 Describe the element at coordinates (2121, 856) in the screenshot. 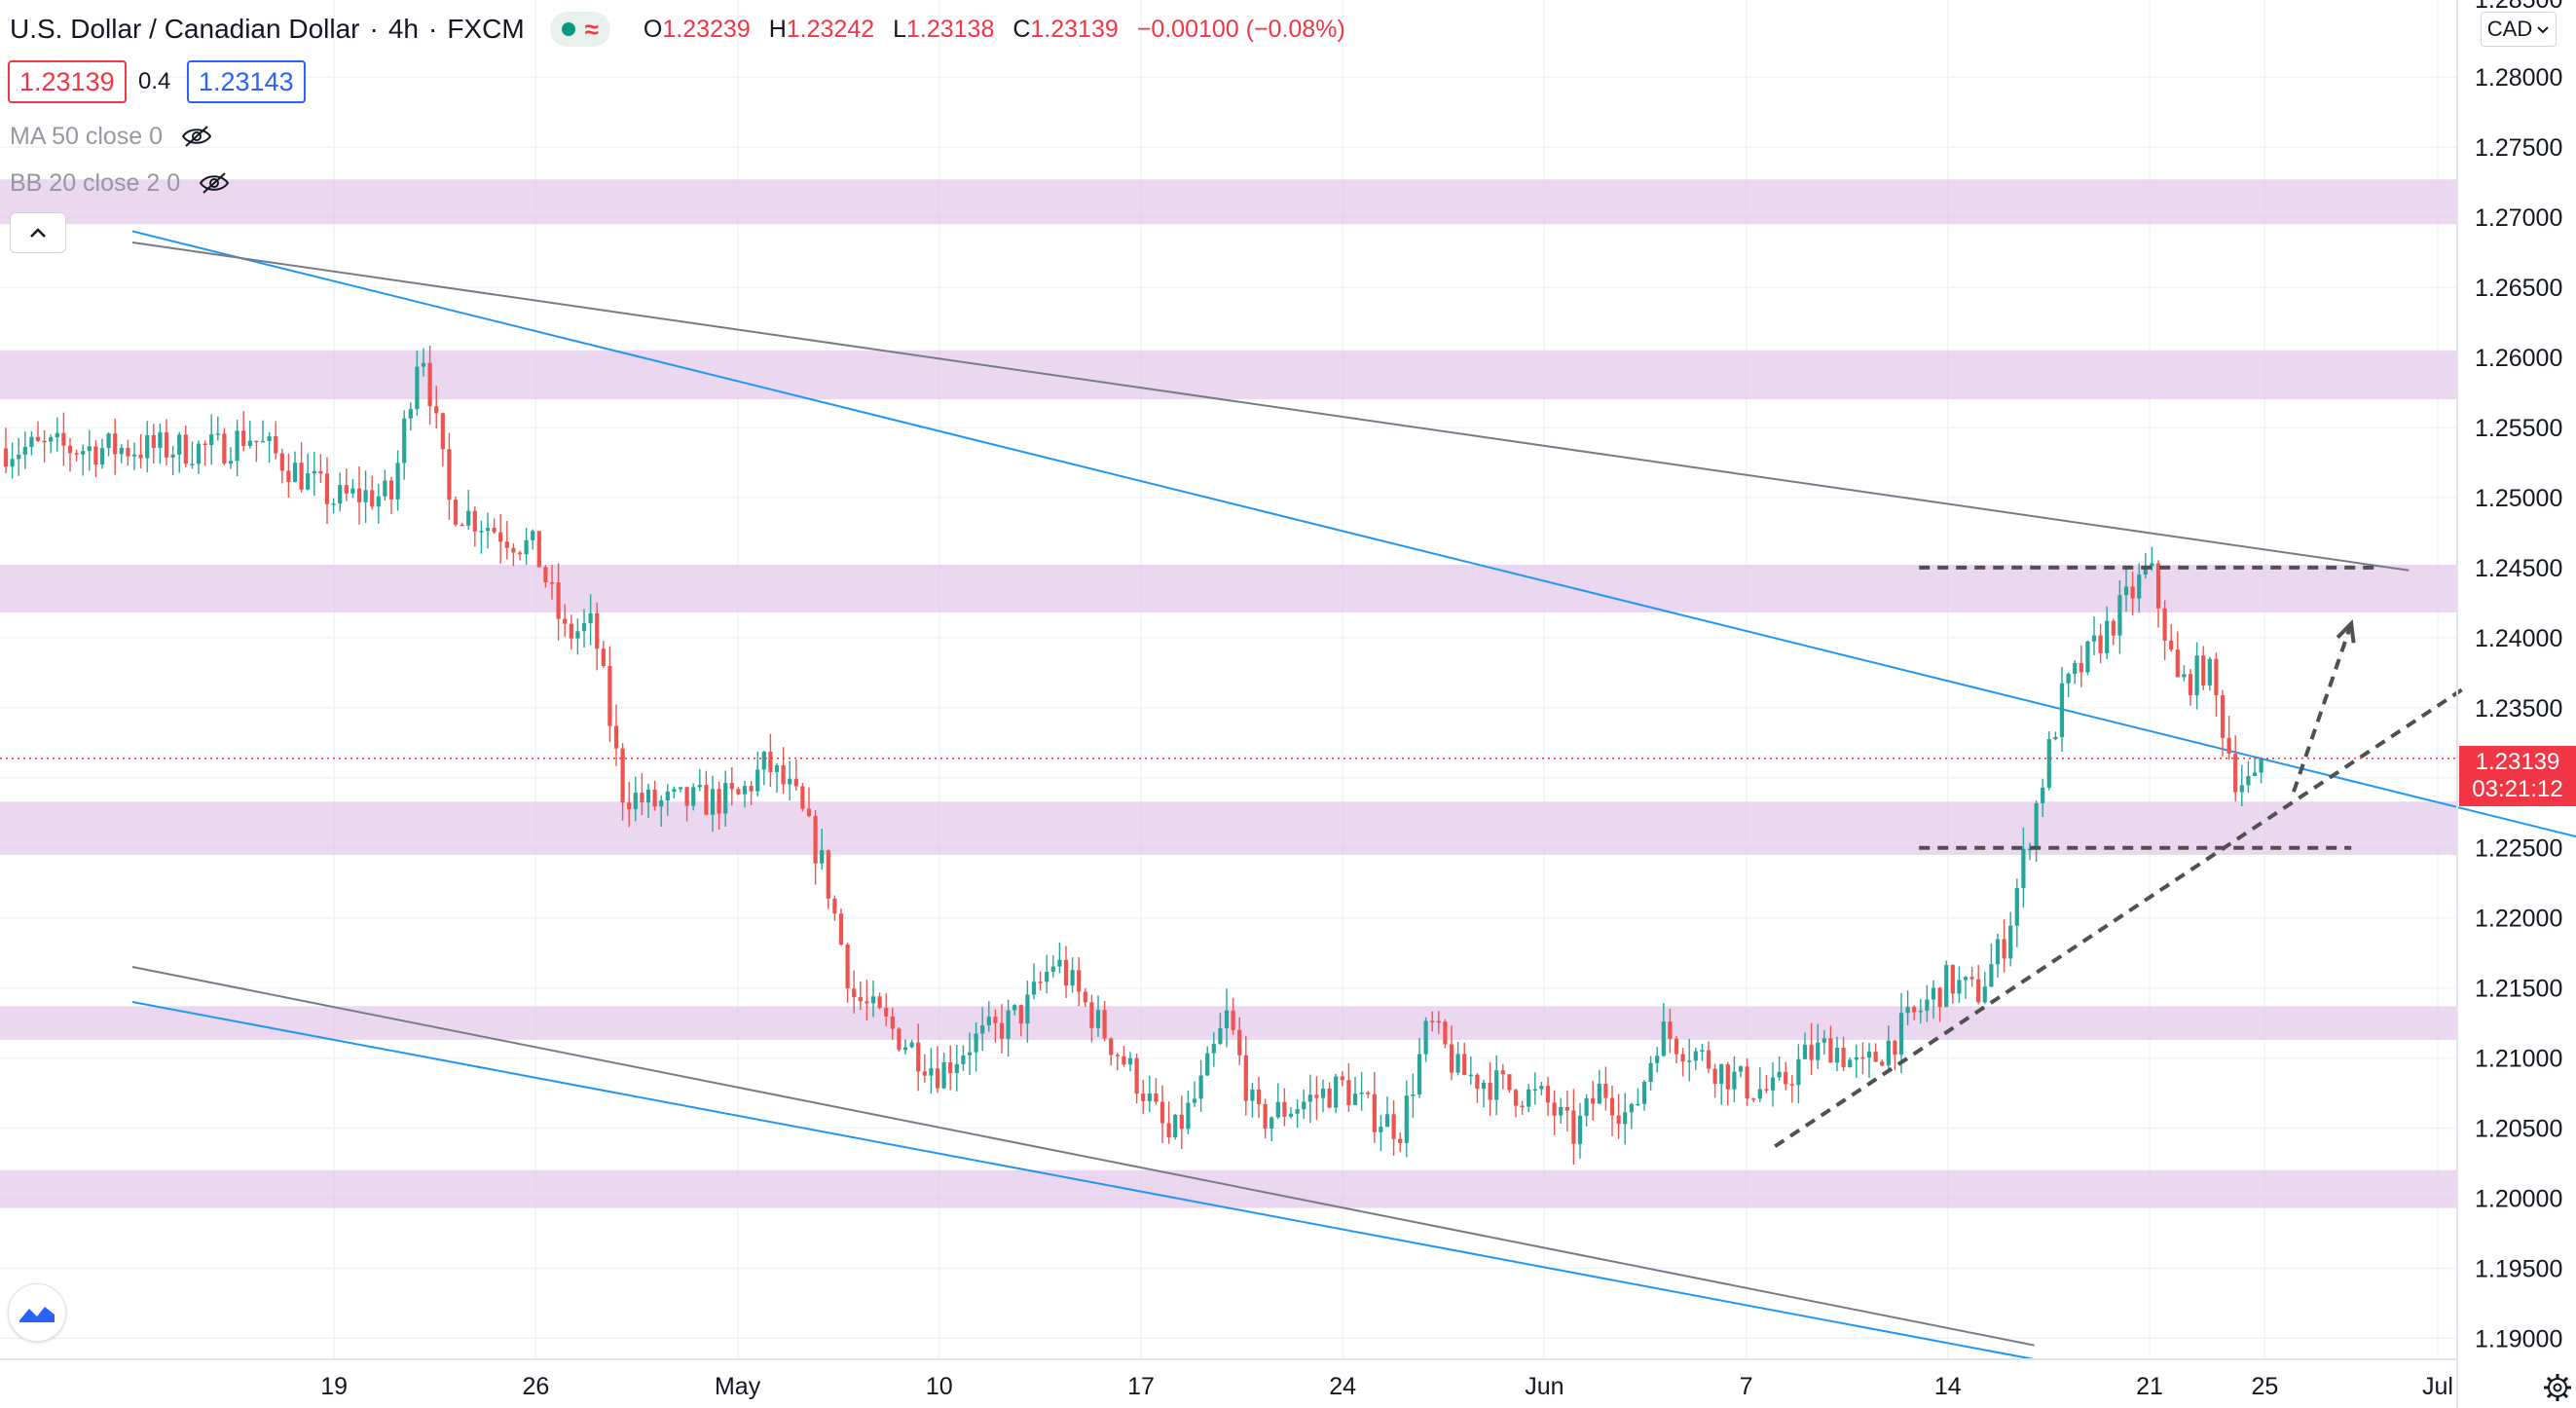

I see `drawn-dashed-lines` at that location.